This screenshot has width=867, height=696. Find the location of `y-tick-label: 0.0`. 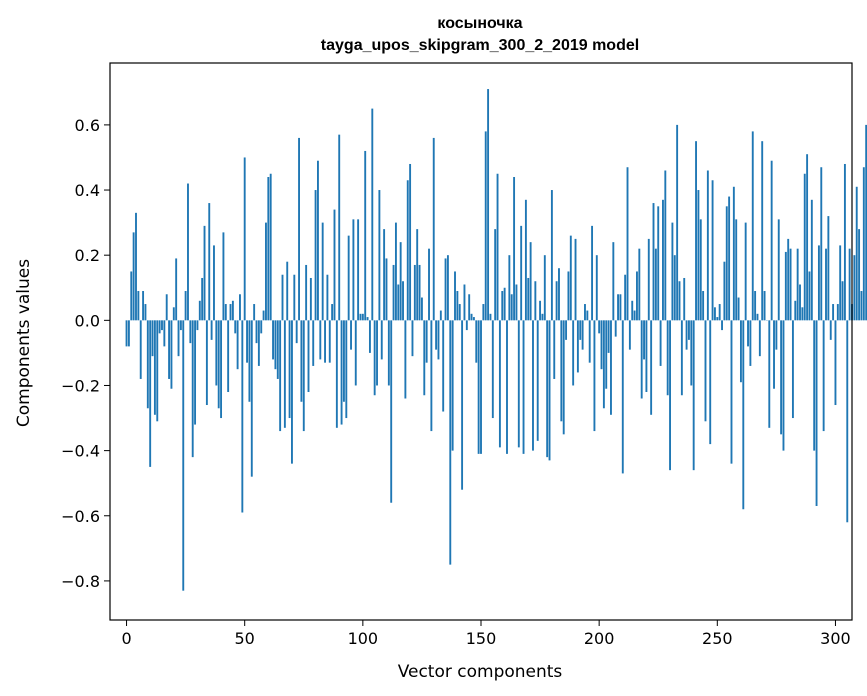

y-tick-label: 0.0 is located at coordinates (87, 320).